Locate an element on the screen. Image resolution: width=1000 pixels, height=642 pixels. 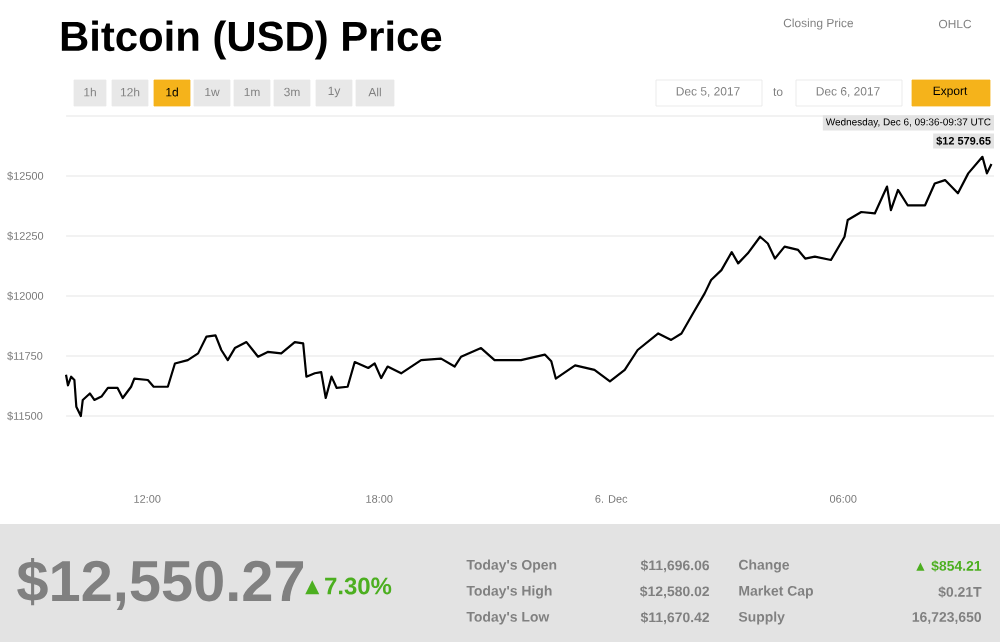
text: $12,550.27 is located at coordinates (160, 584).